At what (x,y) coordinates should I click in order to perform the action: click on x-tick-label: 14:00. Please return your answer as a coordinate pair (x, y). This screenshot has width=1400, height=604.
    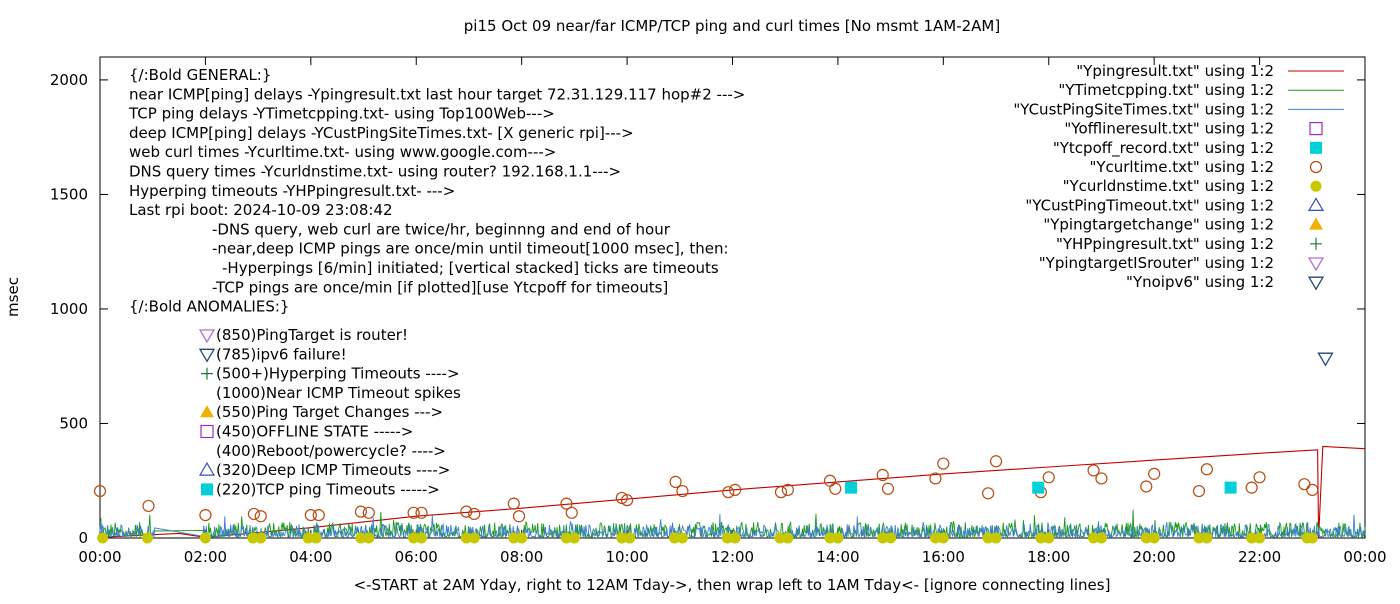
    Looking at the image, I should click on (837, 557).